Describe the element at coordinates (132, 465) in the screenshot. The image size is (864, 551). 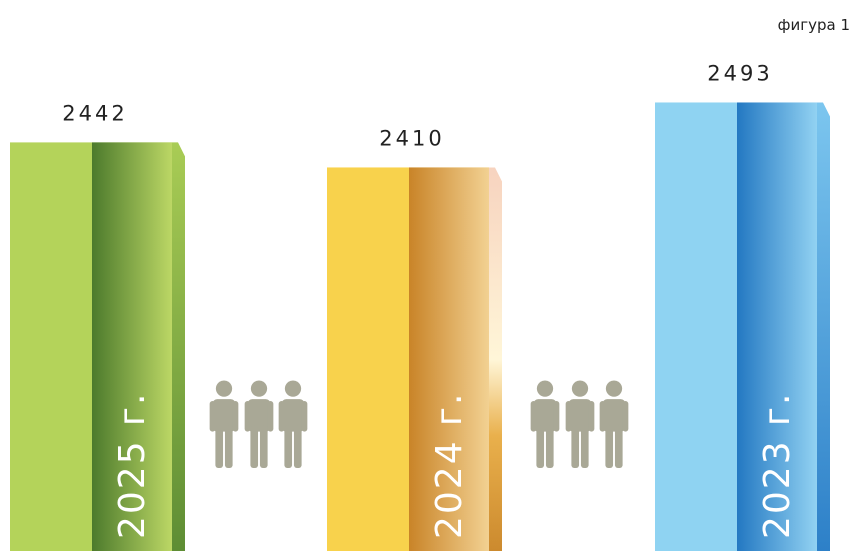
I see `category-label: 2025 г.` at that location.